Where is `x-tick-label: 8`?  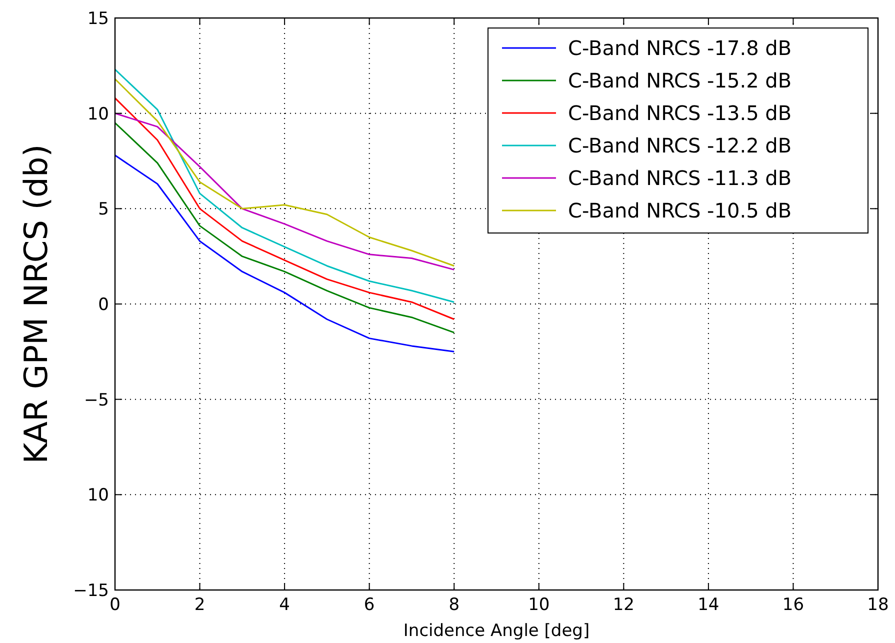
x-tick-label: 8 is located at coordinates (454, 605).